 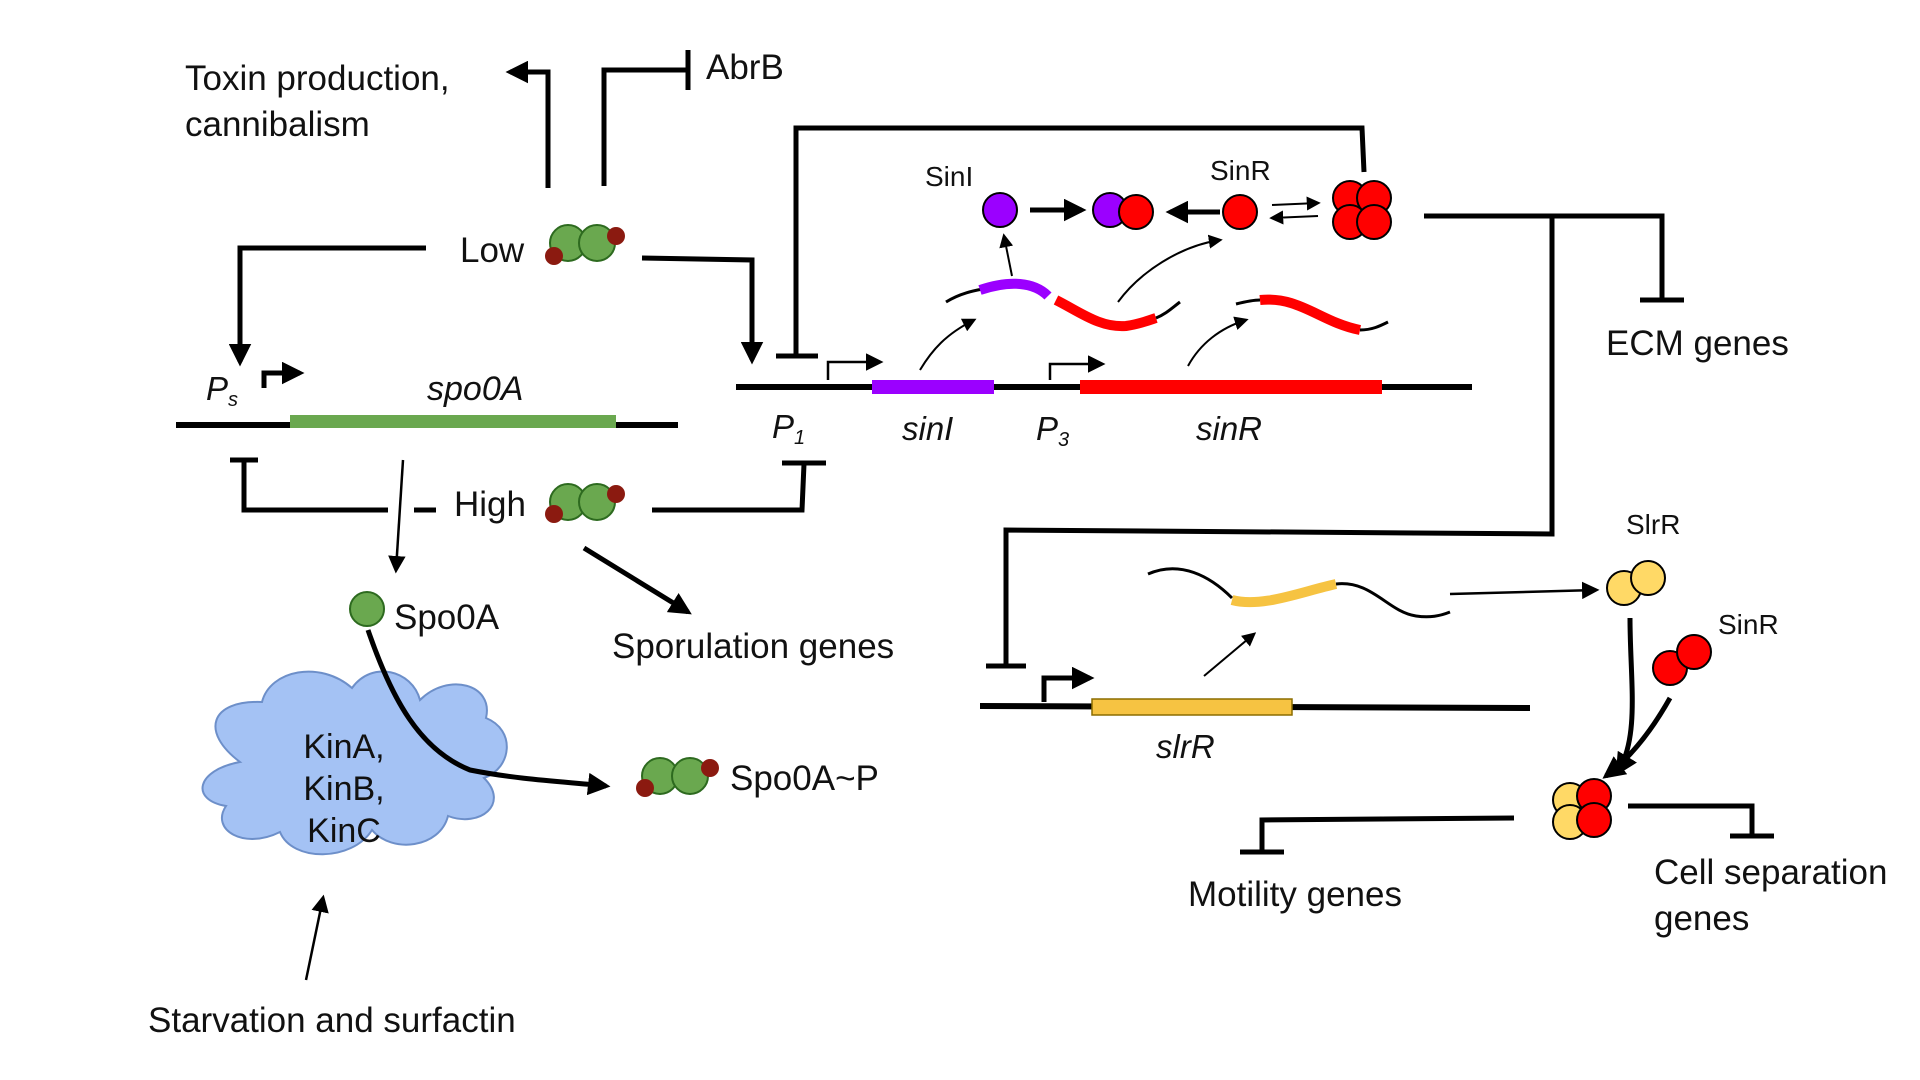 What do you see at coordinates (488, 712) in the screenshot?
I see `phosphorylation-arrow` at bounding box center [488, 712].